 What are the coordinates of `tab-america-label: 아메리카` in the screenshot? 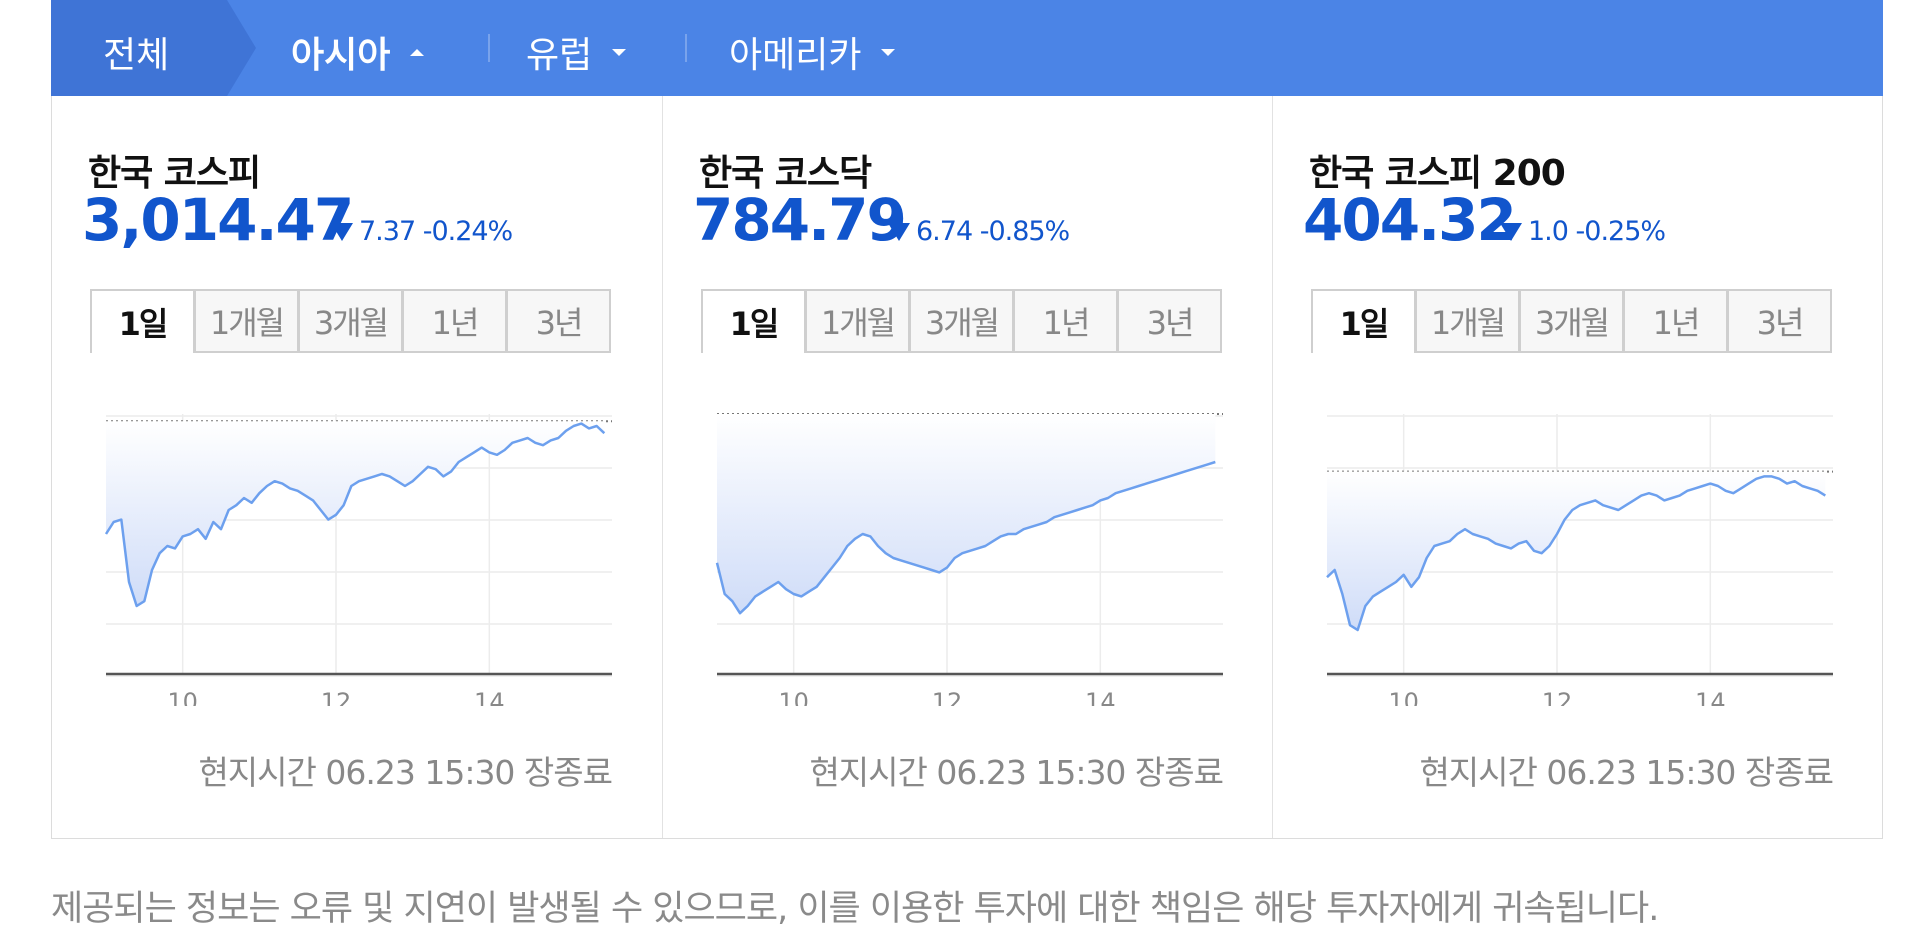 It's located at (795, 55).